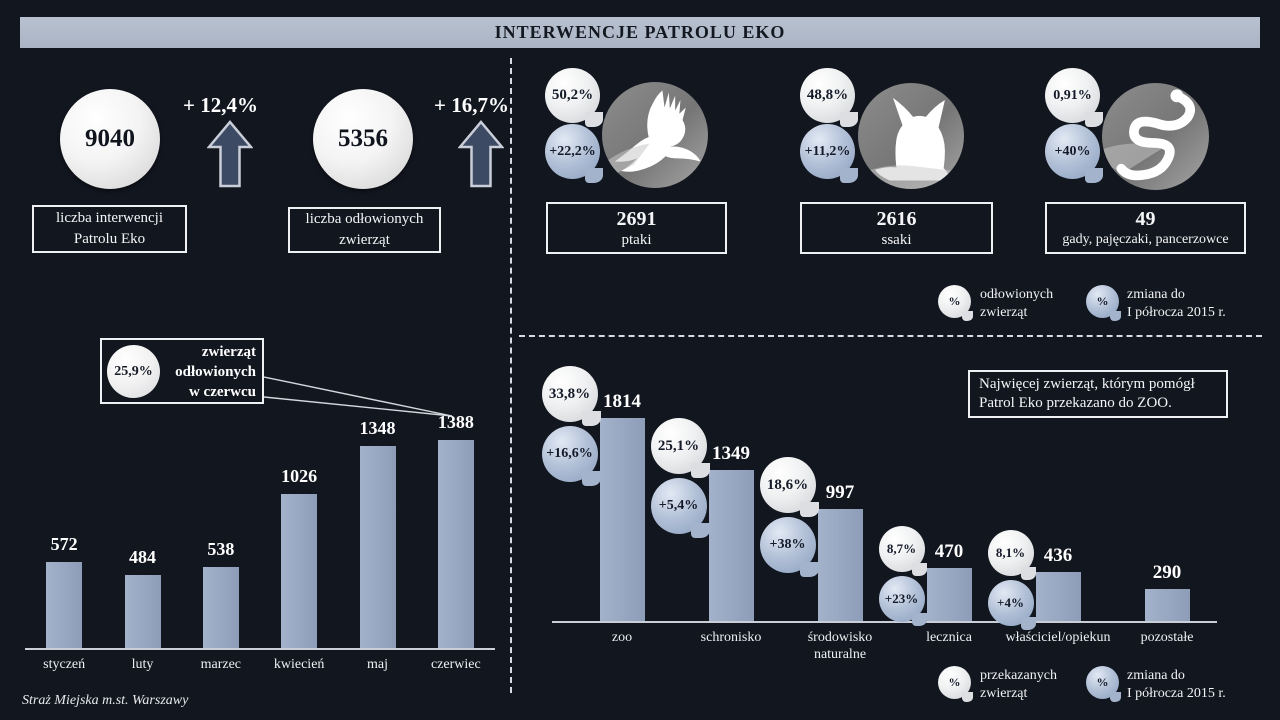  Describe the element at coordinates (299, 476) in the screenshot. I see `bar-value-label: 1026` at that location.